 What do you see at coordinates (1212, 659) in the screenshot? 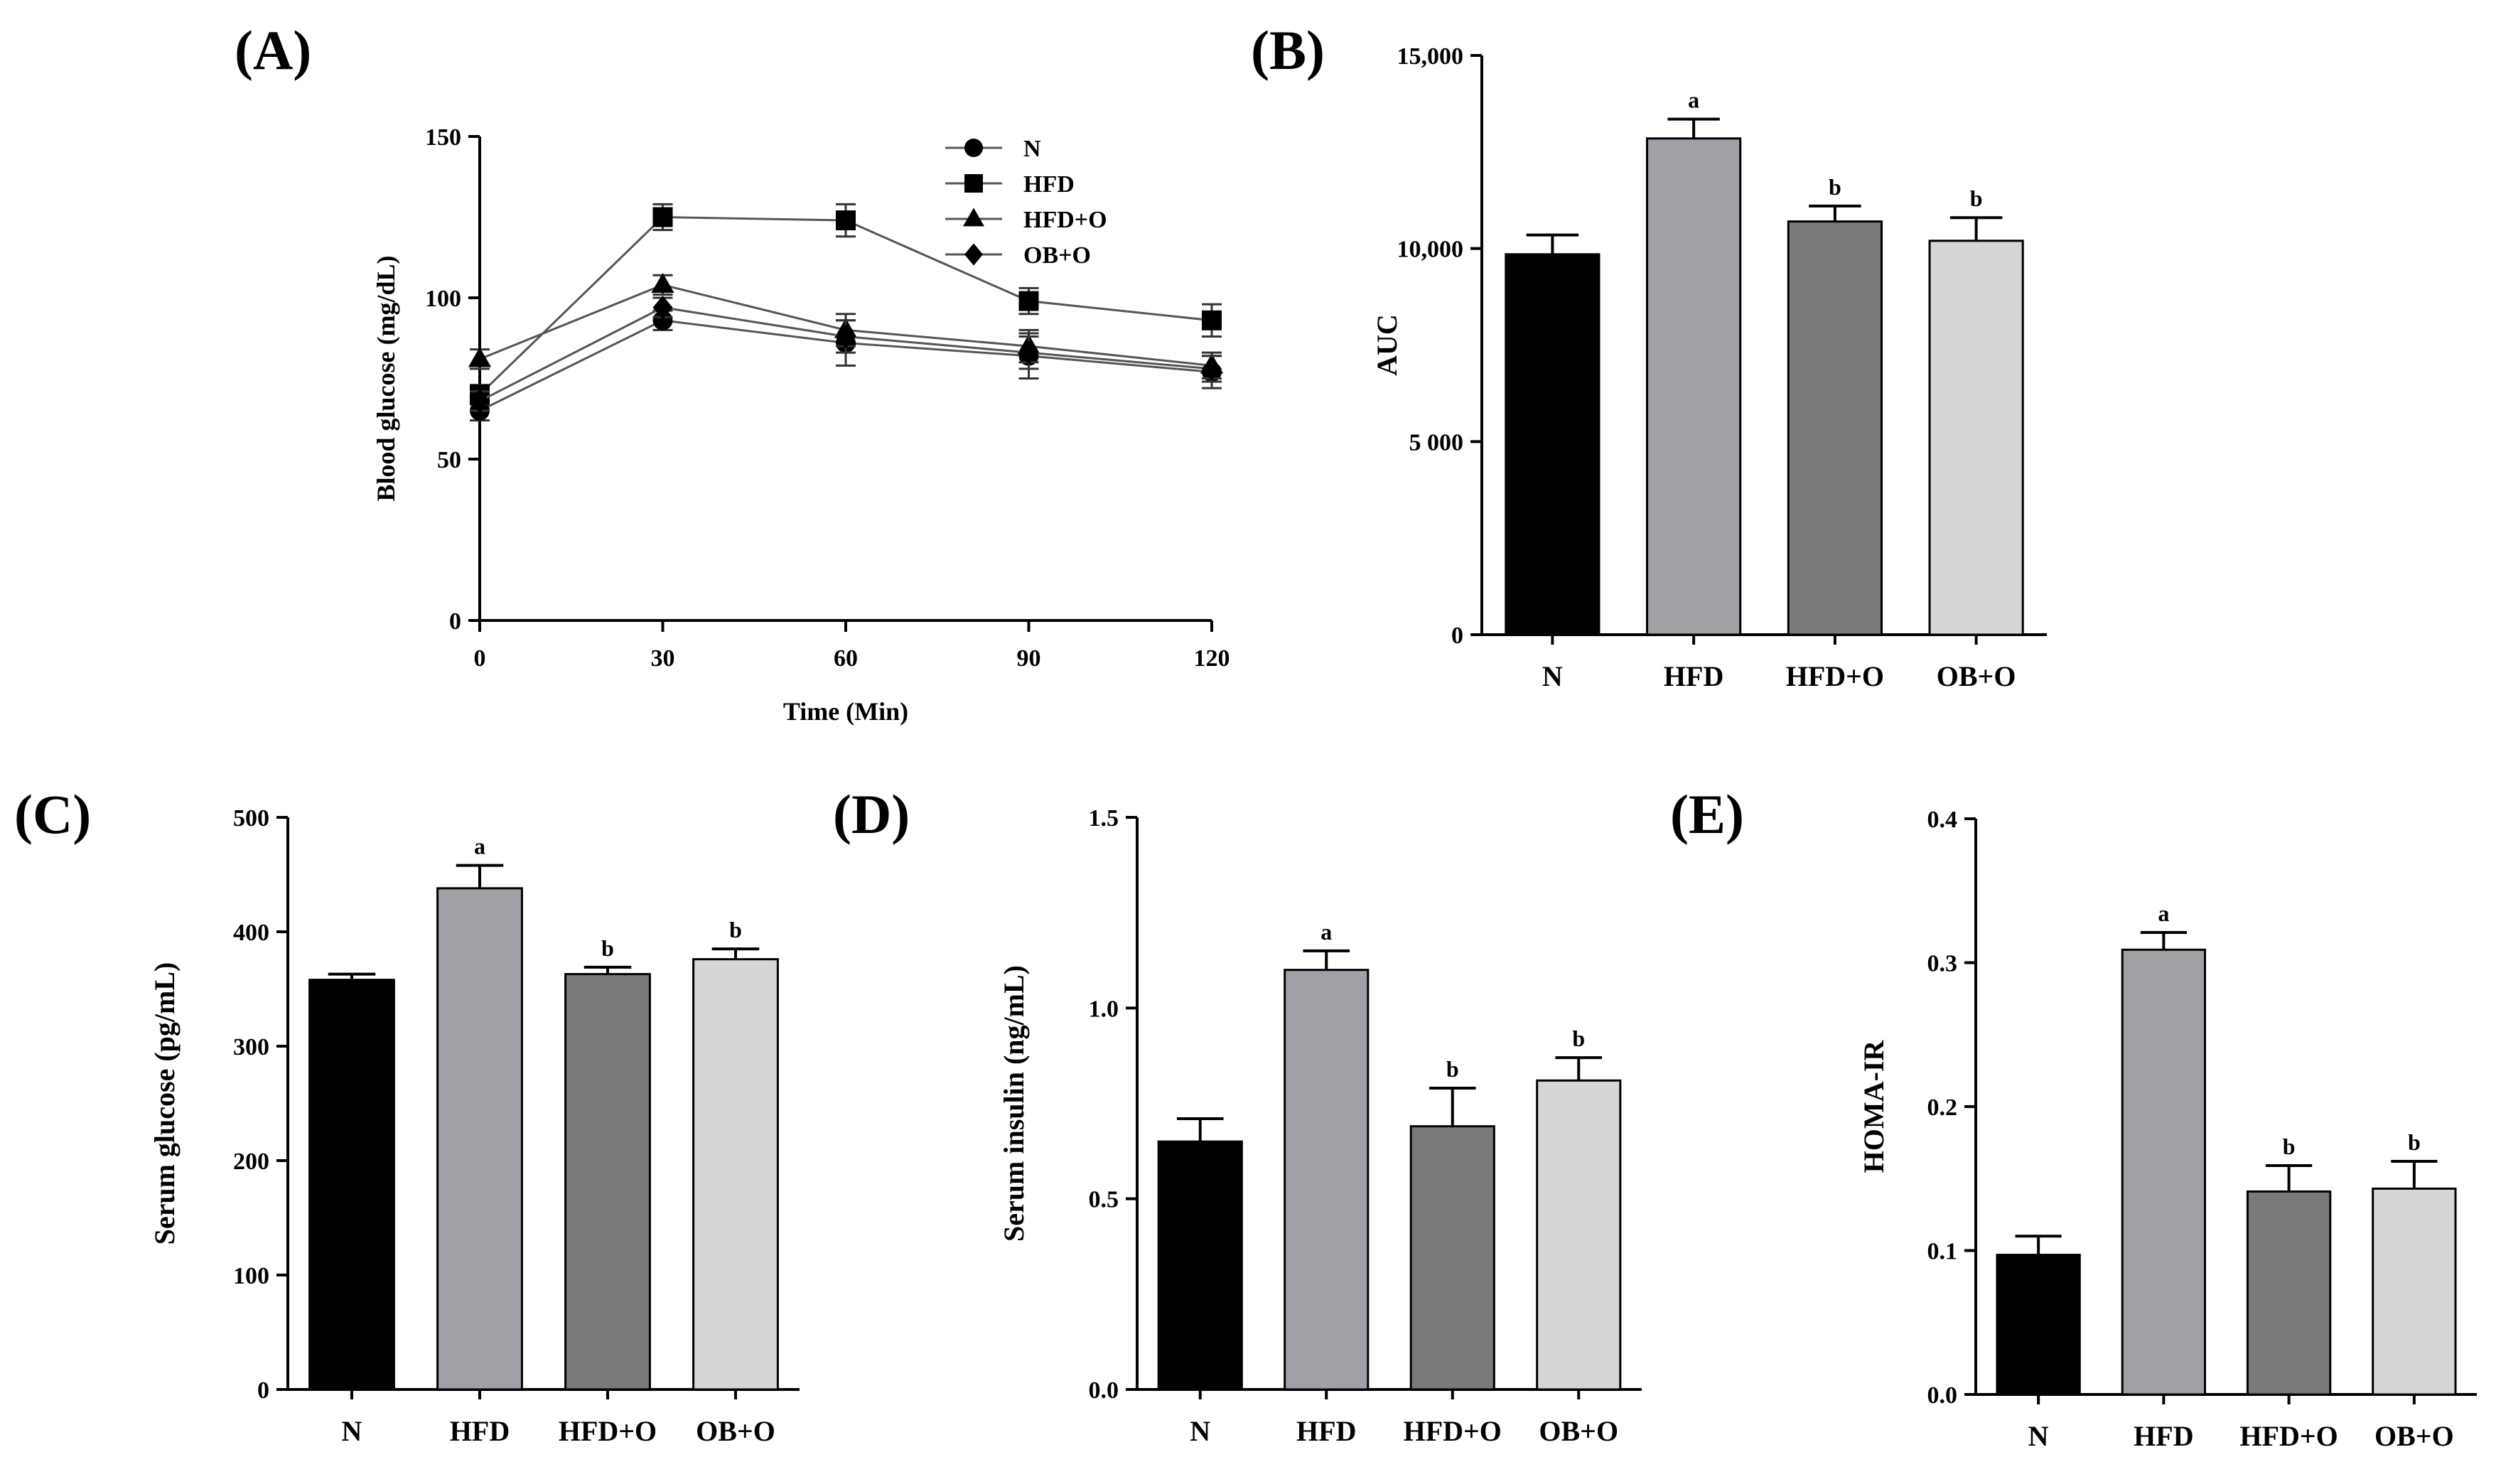
I see `x-tick-label: 120` at bounding box center [1212, 659].